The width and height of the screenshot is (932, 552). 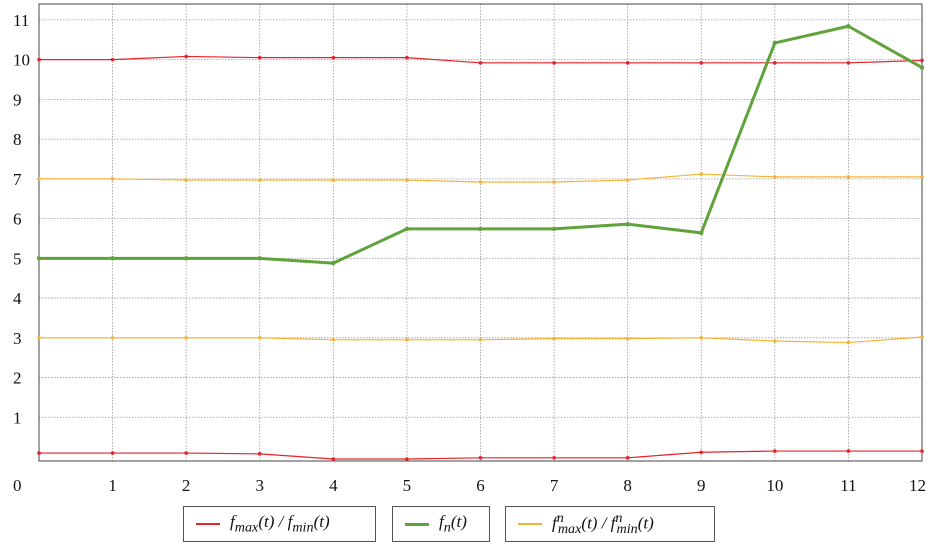 I want to click on y-tick-label: 10, so click(x=21, y=60).